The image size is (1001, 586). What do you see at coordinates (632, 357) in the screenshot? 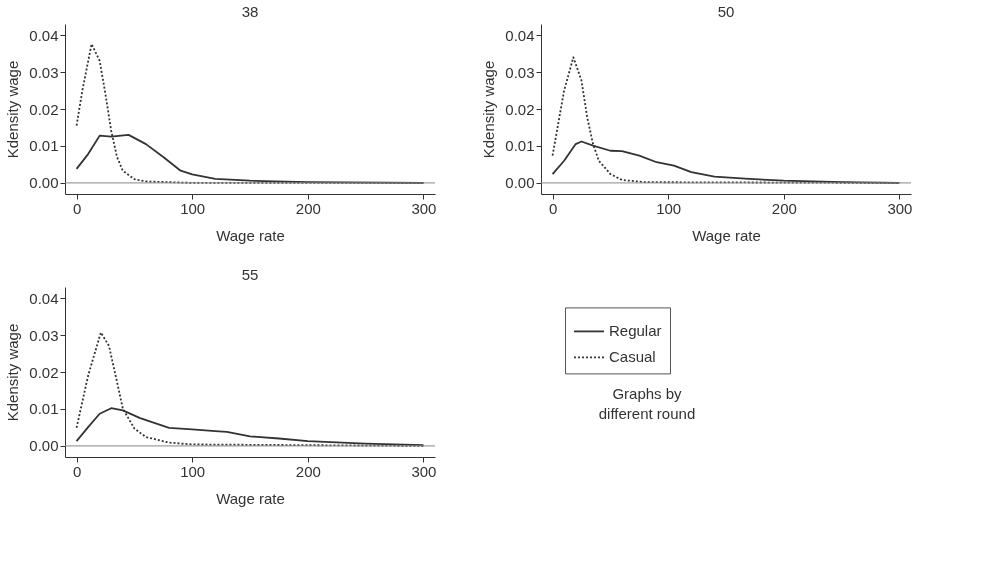
I see `legend-label: Casual` at bounding box center [632, 357].